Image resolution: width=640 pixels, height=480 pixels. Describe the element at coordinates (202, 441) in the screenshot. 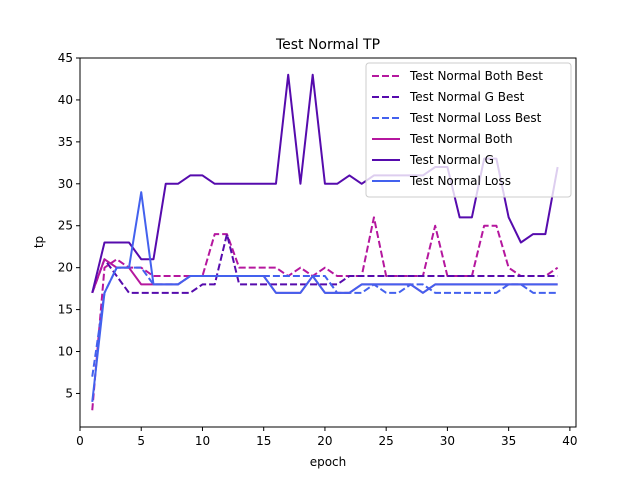

I see `x-tick-label: 10` at that location.